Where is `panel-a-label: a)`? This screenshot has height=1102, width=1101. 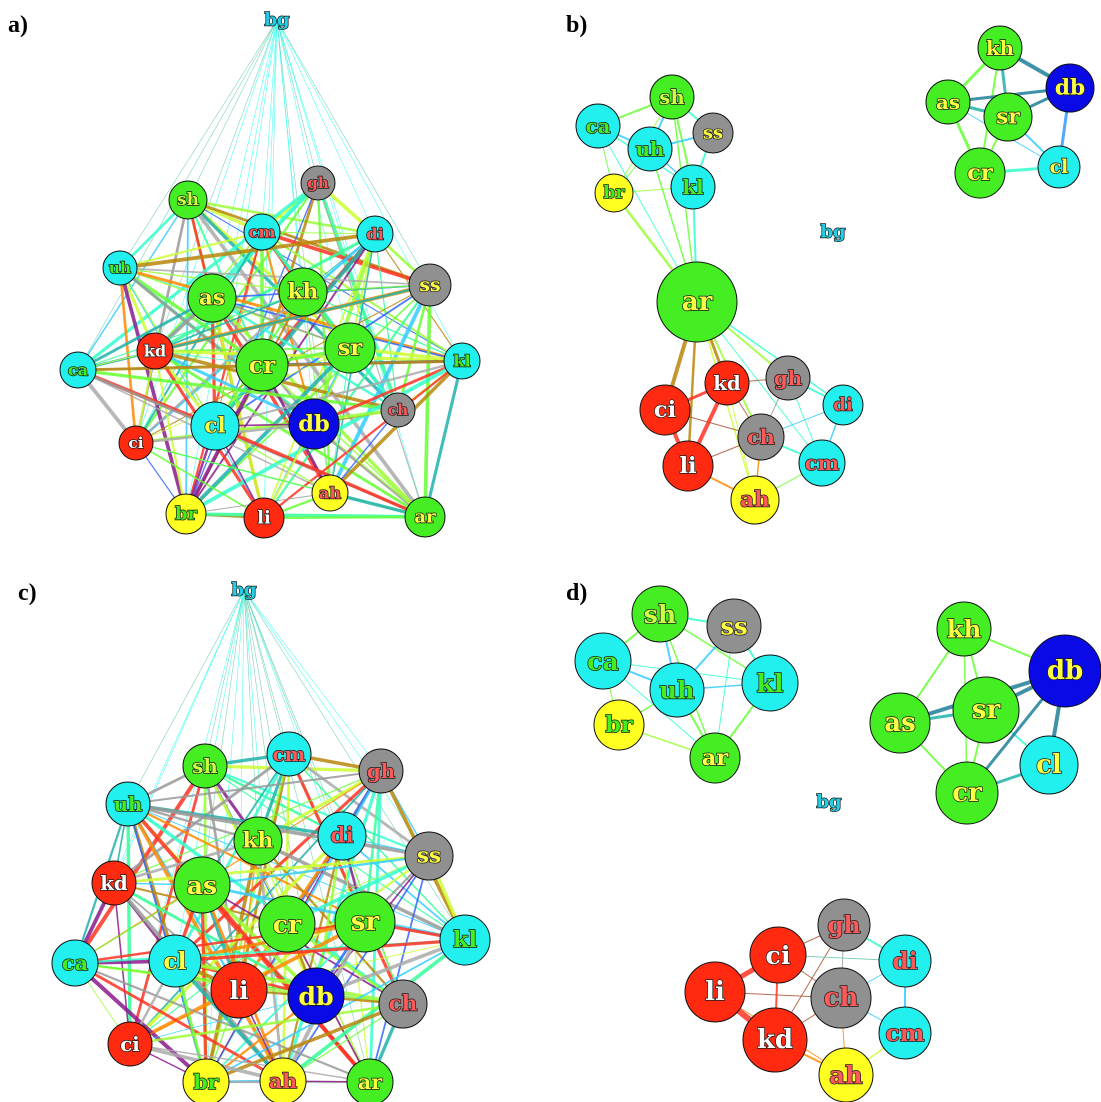 panel-a-label: a) is located at coordinates (18, 25).